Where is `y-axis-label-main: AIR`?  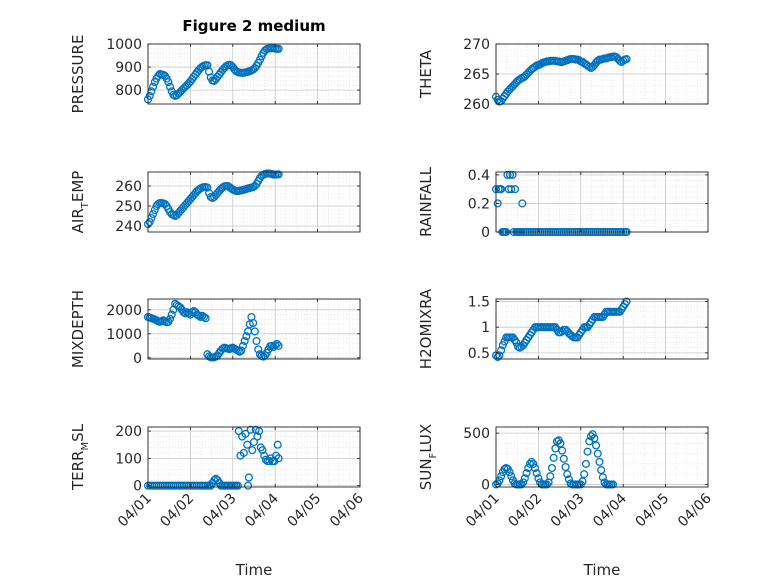
y-axis-label-main: AIR is located at coordinates (78, 220).